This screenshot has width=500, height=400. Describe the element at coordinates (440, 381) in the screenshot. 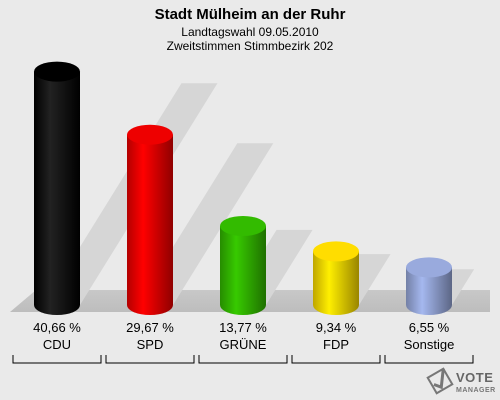

I see `checkmark-icon` at that location.